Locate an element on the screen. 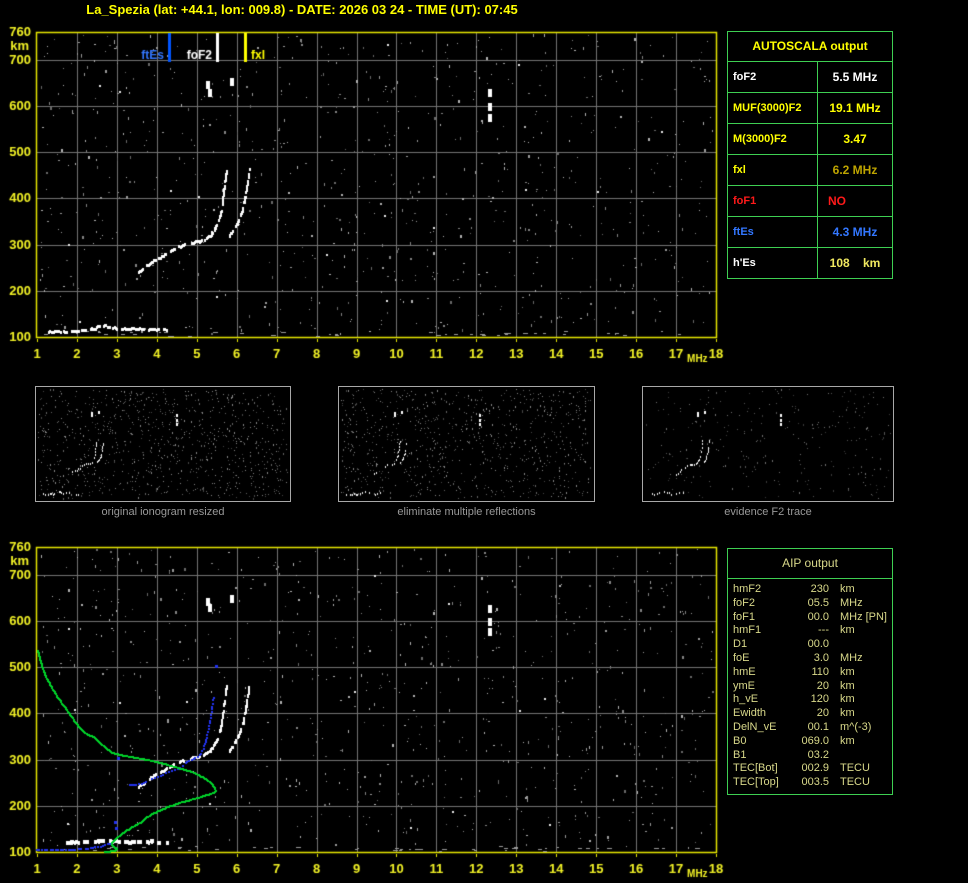 The height and width of the screenshot is (883, 968). thumbnail-caption-evidence: evidence F2 trace is located at coordinates (768, 512).